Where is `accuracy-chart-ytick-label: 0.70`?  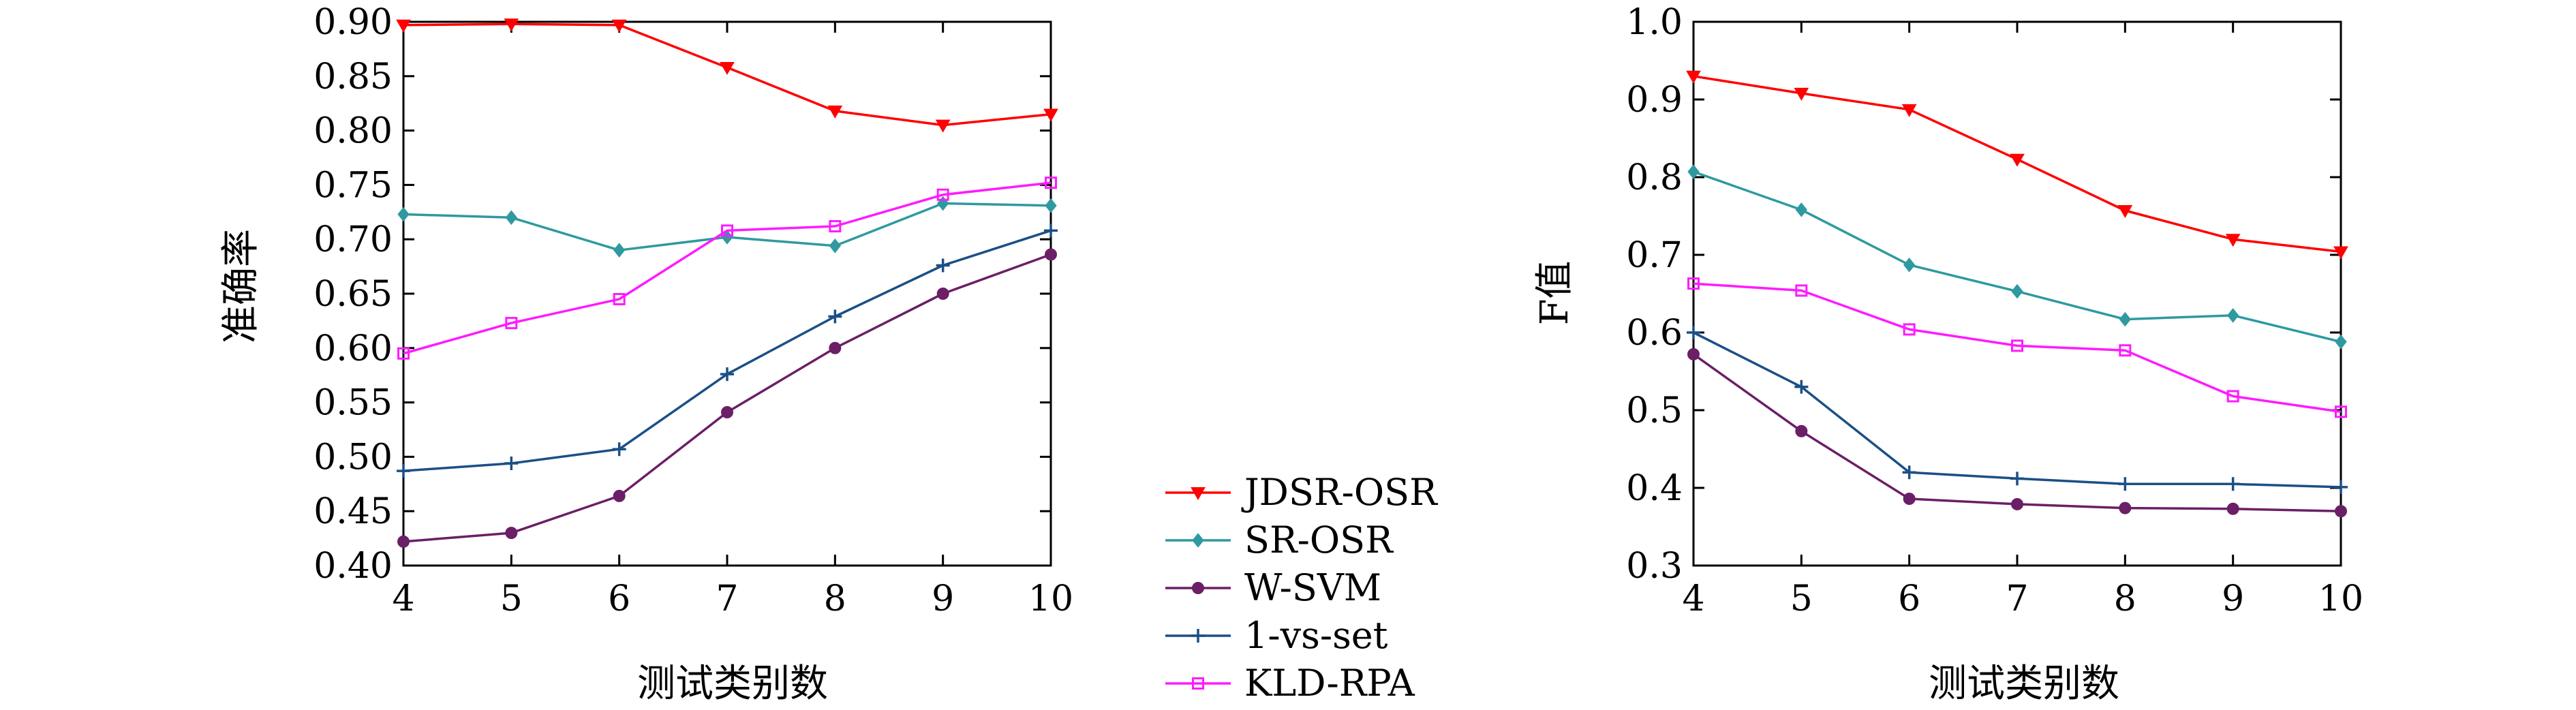 accuracy-chart-ytick-label: 0.70 is located at coordinates (353, 239).